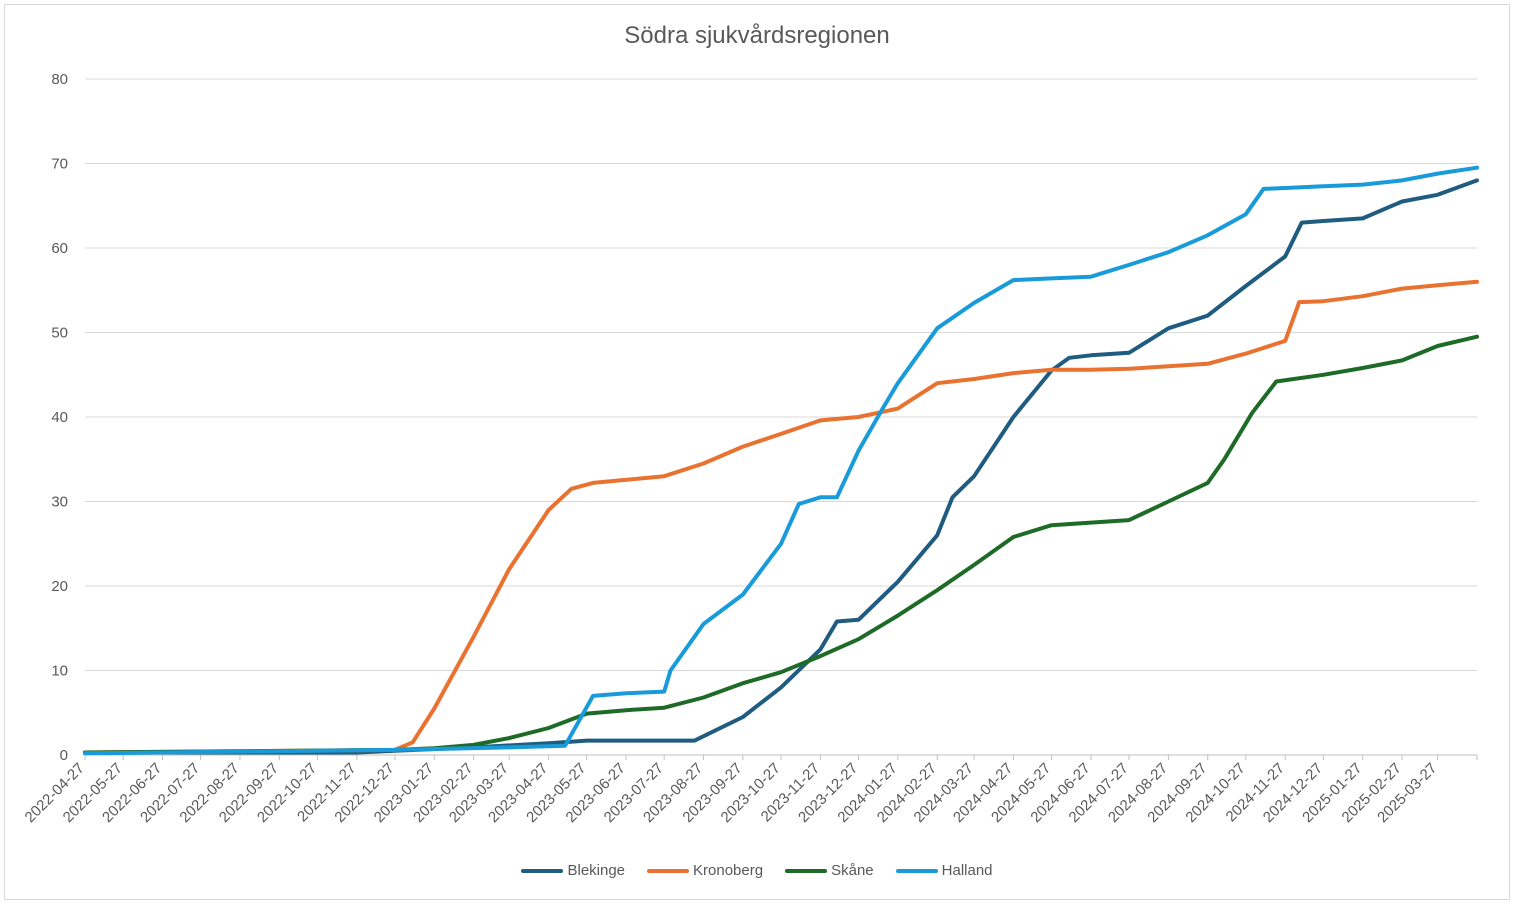 This screenshot has width=1514, height=904. What do you see at coordinates (59, 586) in the screenshot?
I see `y-tick-label: 20` at bounding box center [59, 586].